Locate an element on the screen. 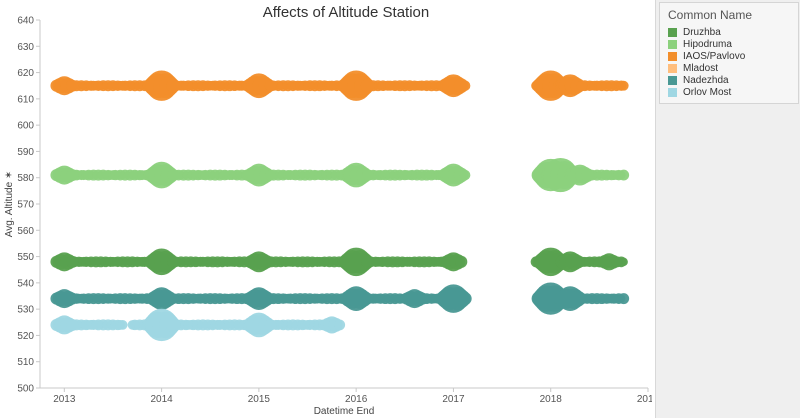 The image size is (800, 418). legend-label: Druzhba is located at coordinates (702, 32).